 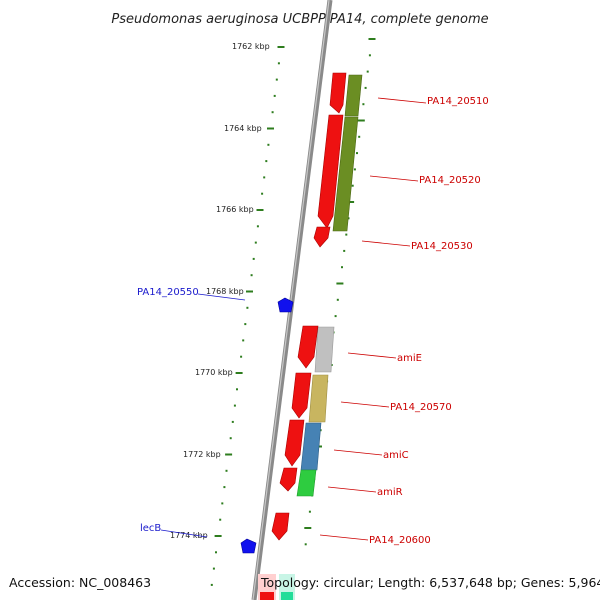 What do you see at coordinates (235, 209) in the screenshot?
I see `scale-label-1766: 1766 kbp` at bounding box center [235, 209].